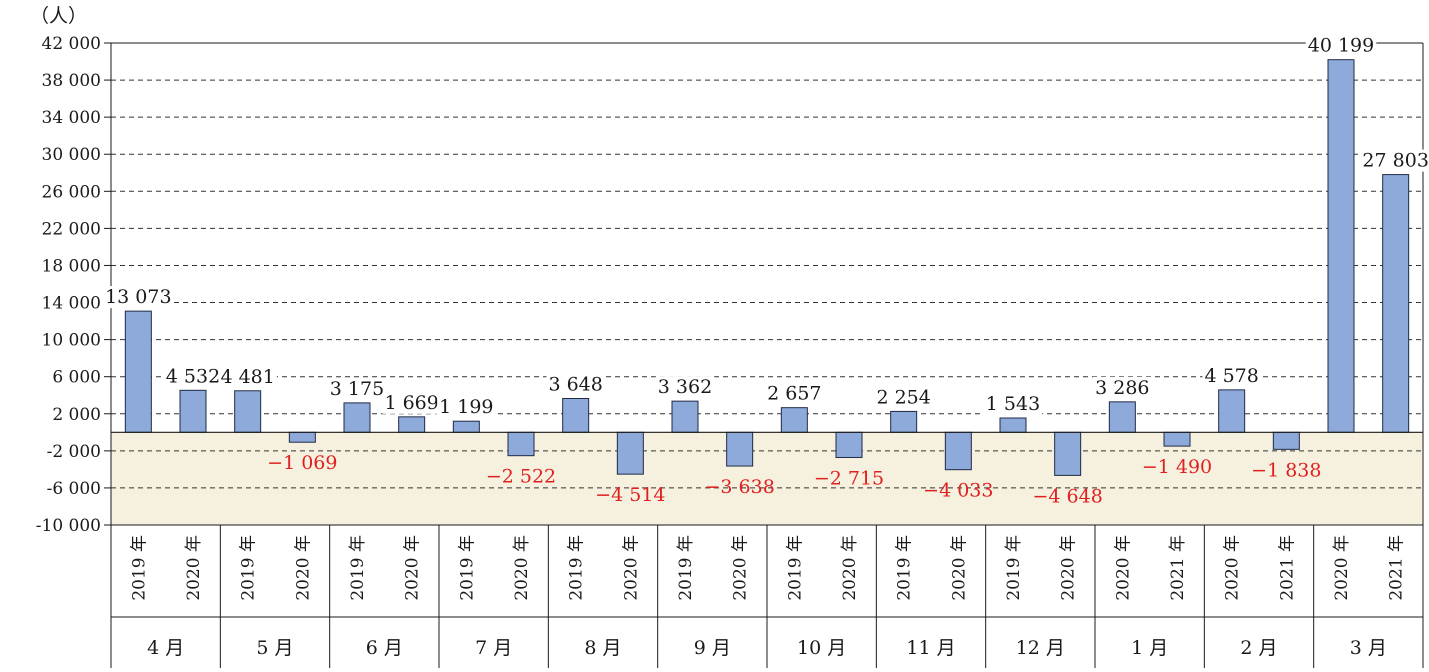  Describe the element at coordinates (58, 16) in the screenshot. I see `y-axis-unit-label: （人）` at that location.